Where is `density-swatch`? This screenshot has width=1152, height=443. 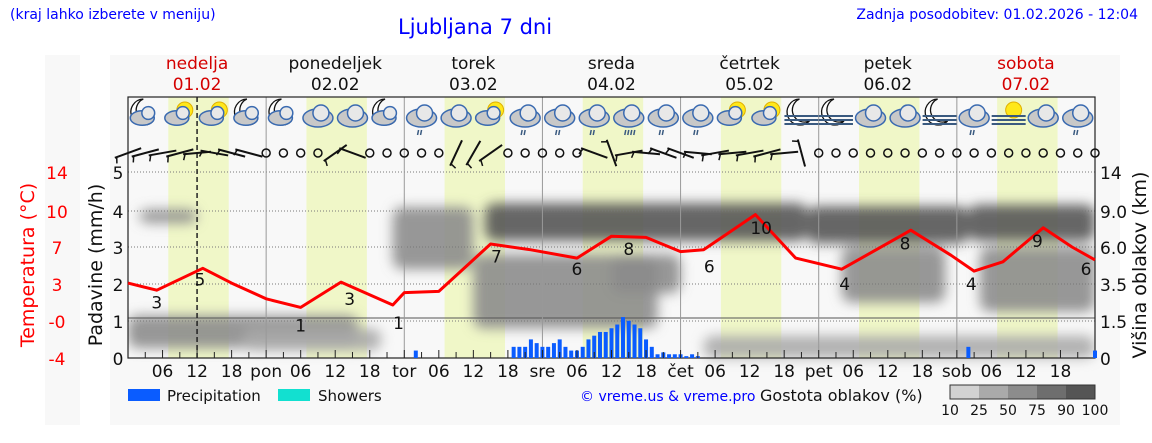
density-swatch is located at coordinates (964, 392).